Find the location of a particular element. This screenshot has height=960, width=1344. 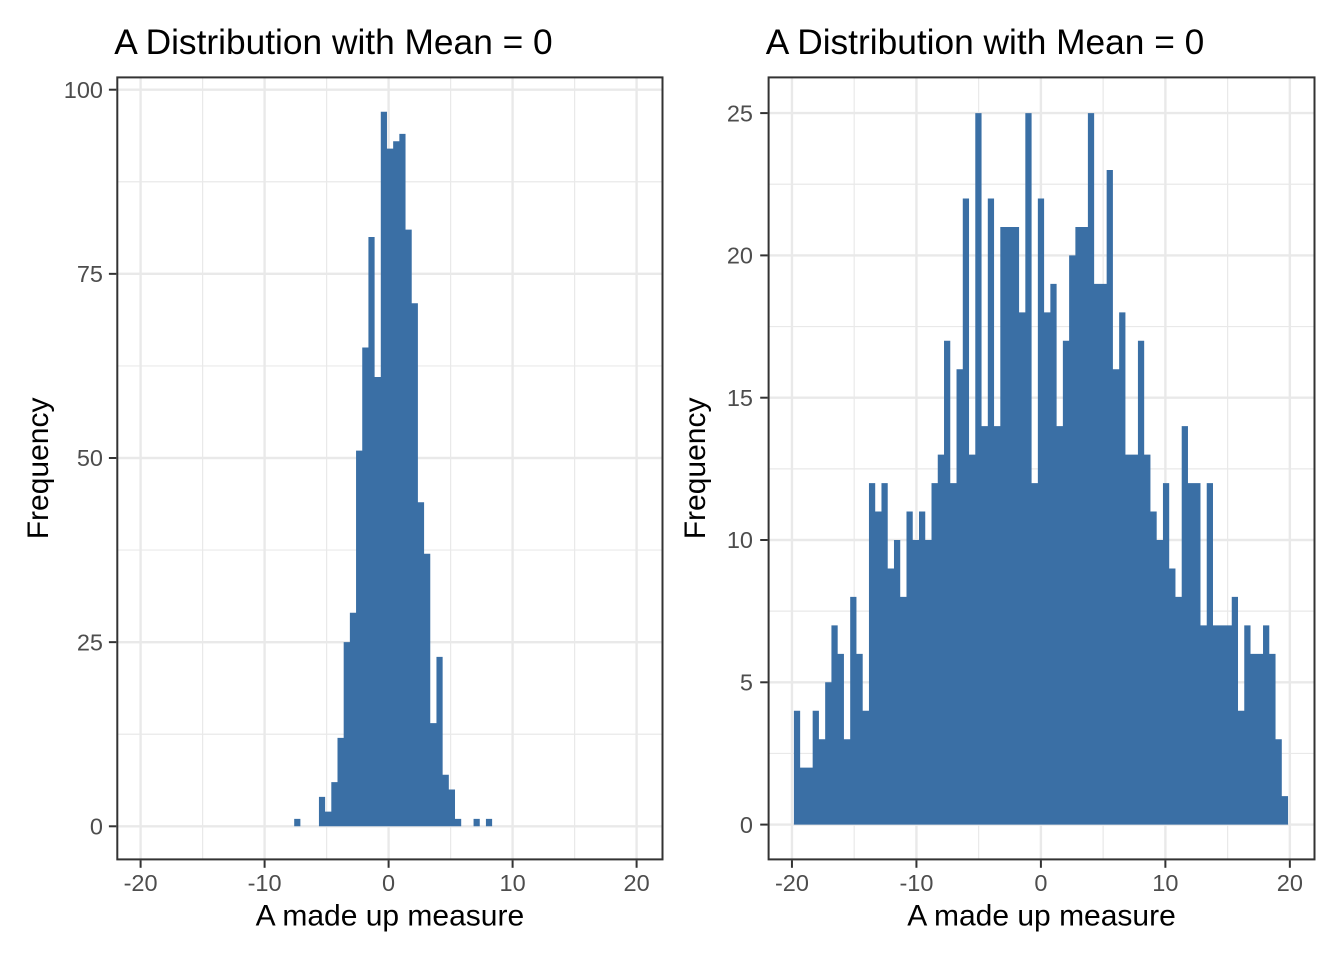

svg-text: 5 is located at coordinates (746, 683).